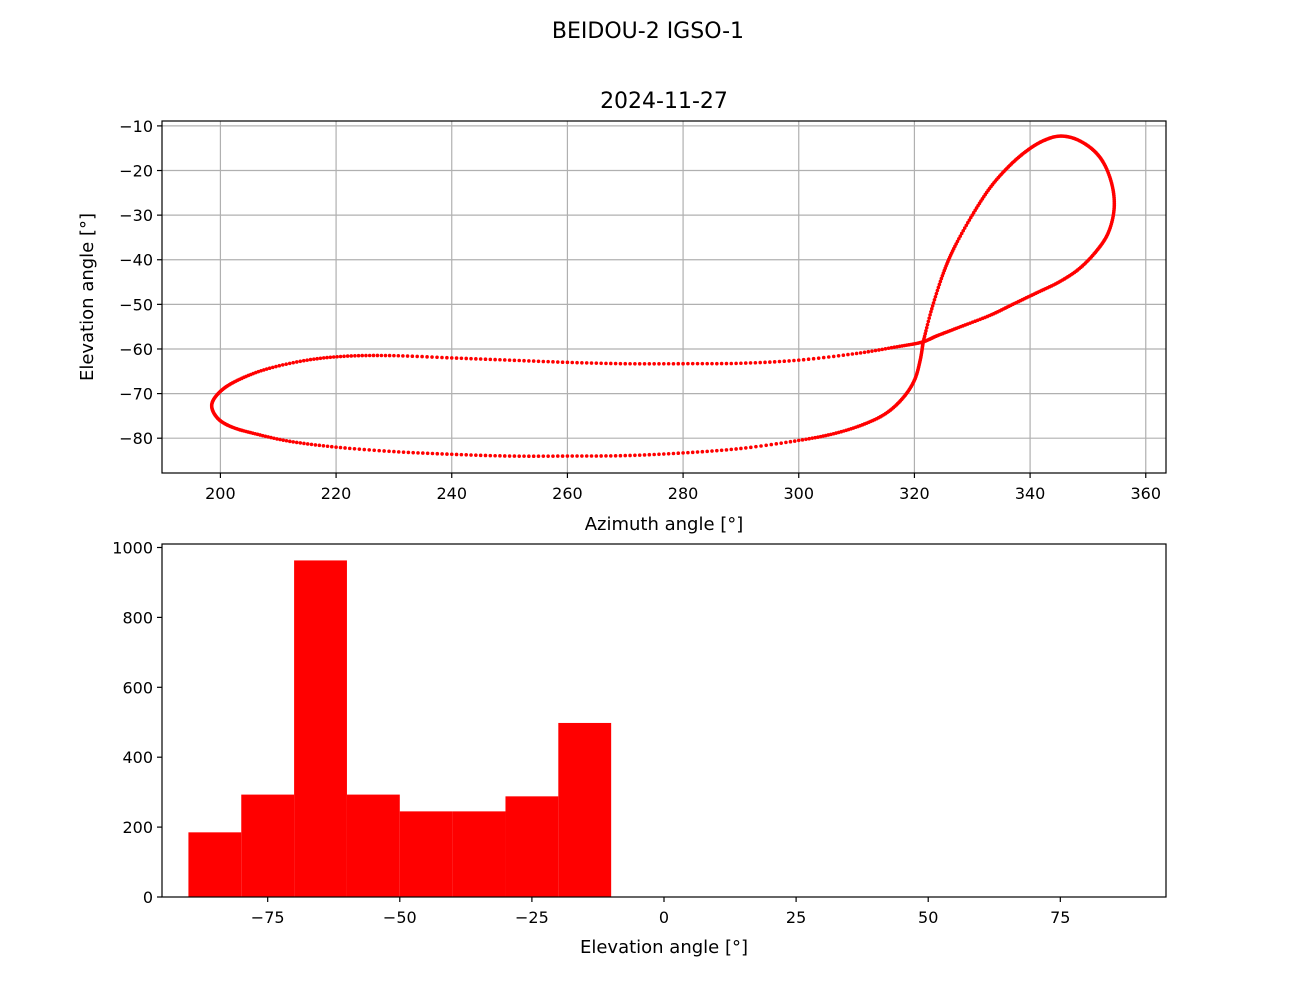 The height and width of the screenshot is (1008, 1296). Describe the element at coordinates (136, 349) in the screenshot. I see `scatter-ytick-label: −60` at that location.